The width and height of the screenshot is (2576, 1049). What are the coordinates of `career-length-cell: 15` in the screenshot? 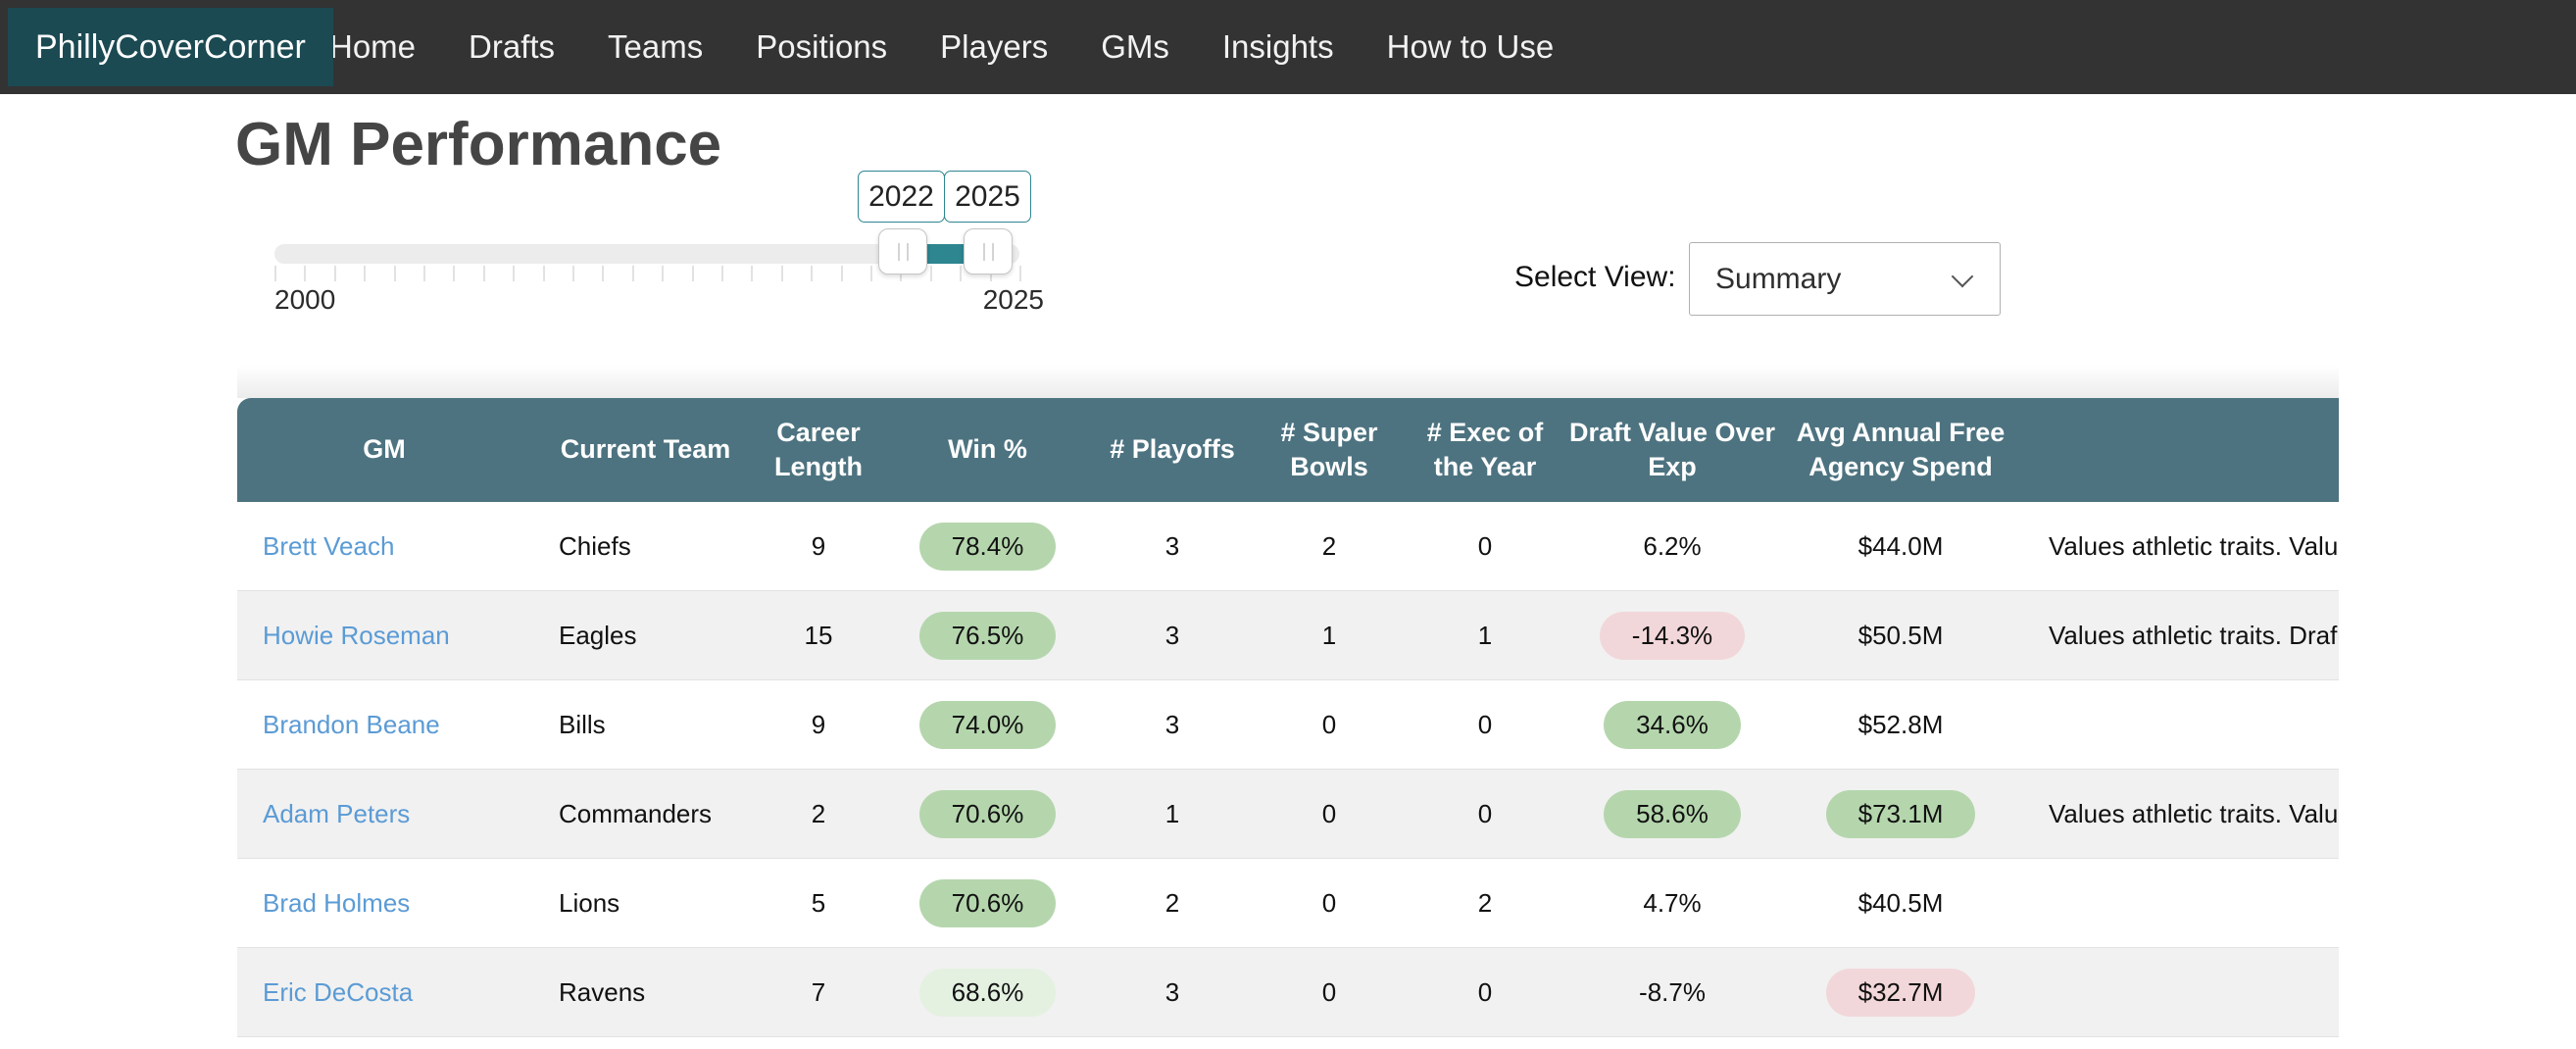 It's located at (818, 635).